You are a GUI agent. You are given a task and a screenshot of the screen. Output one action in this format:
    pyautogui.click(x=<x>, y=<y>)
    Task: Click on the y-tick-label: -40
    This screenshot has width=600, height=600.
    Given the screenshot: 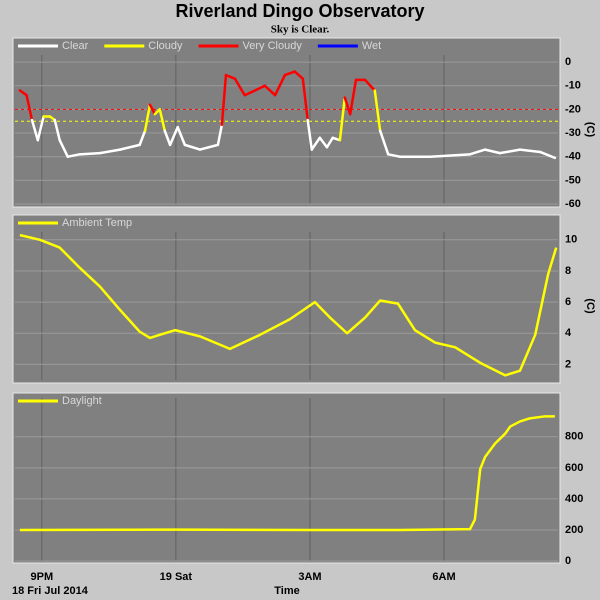 What is the action you would take?
    pyautogui.click(x=573, y=157)
    